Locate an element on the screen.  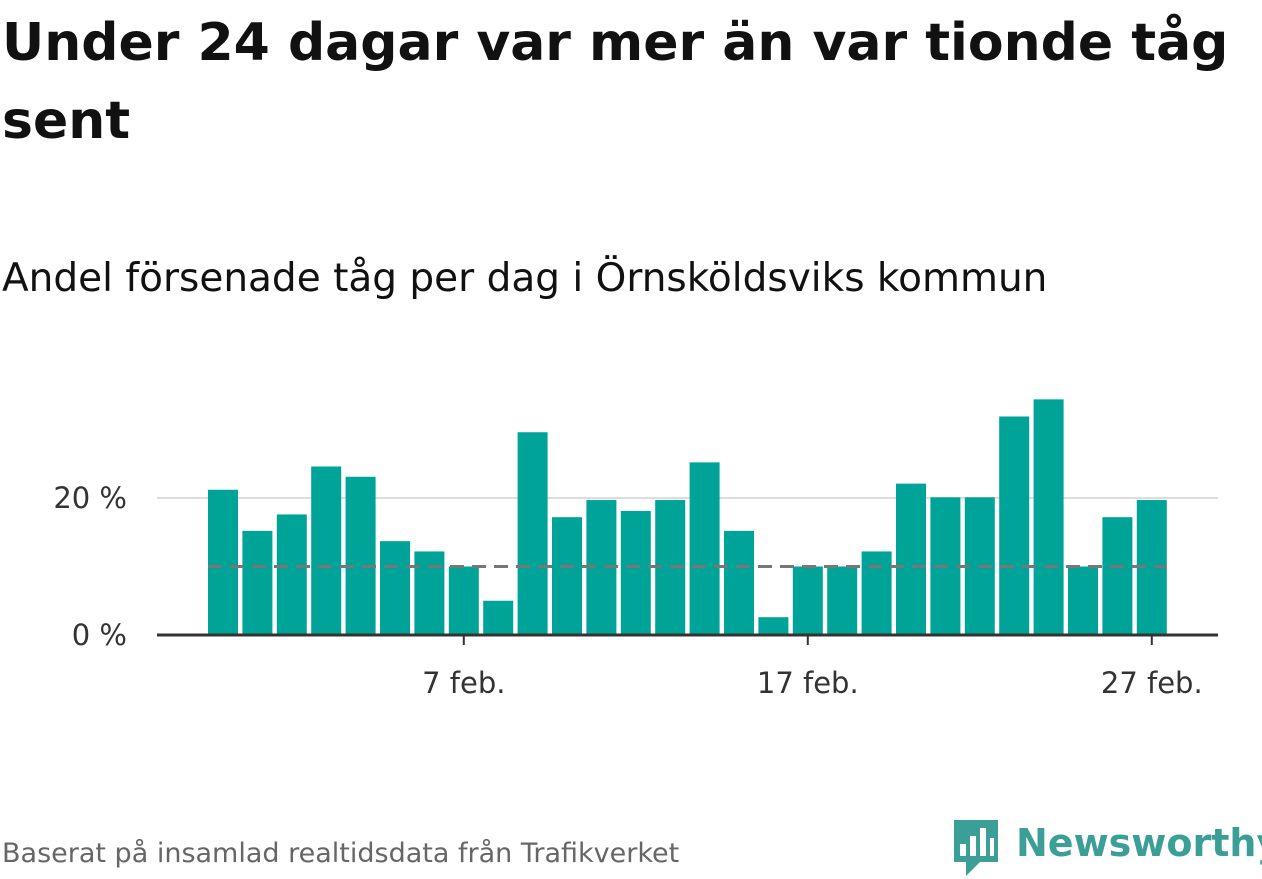
brand-name: Newsworthy is located at coordinates (1139, 843).